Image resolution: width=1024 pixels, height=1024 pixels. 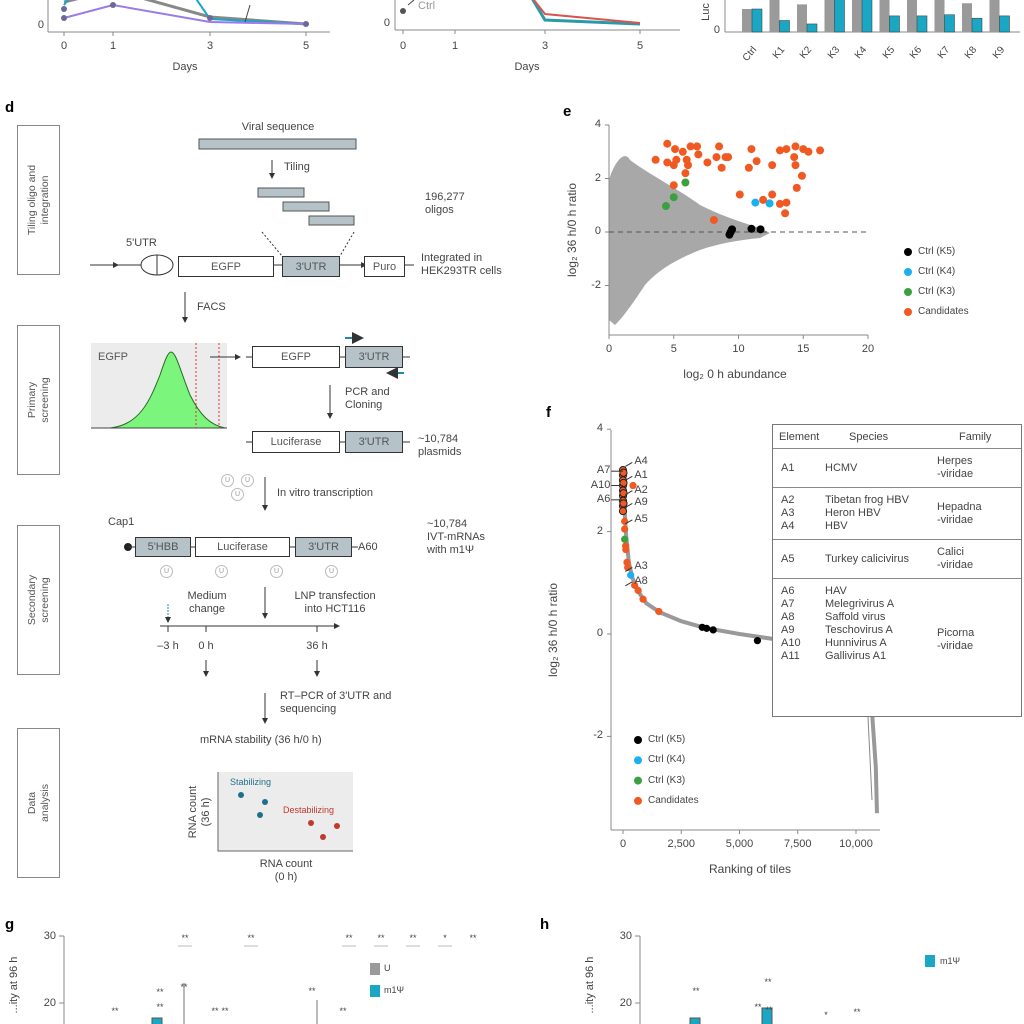 I want to click on top-strip-graphics, so click(x=533, y=18).